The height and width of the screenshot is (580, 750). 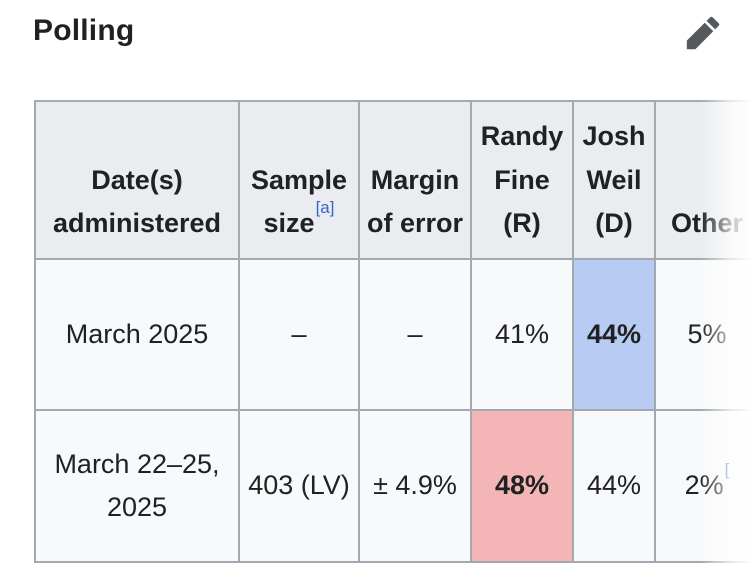 What do you see at coordinates (415, 486) in the screenshot?
I see `cell-margin-of-error: ± 4.9%` at bounding box center [415, 486].